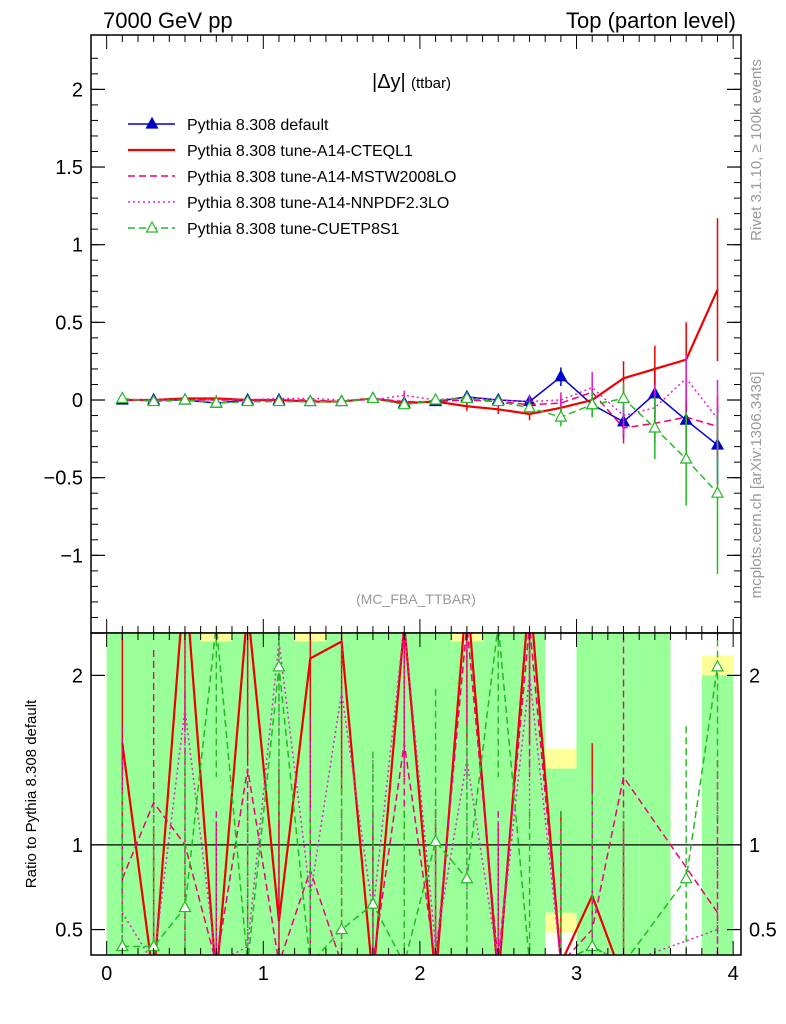 The height and width of the screenshot is (1024, 786). I want to click on plot-title-sub: (ttbar), so click(431, 83).